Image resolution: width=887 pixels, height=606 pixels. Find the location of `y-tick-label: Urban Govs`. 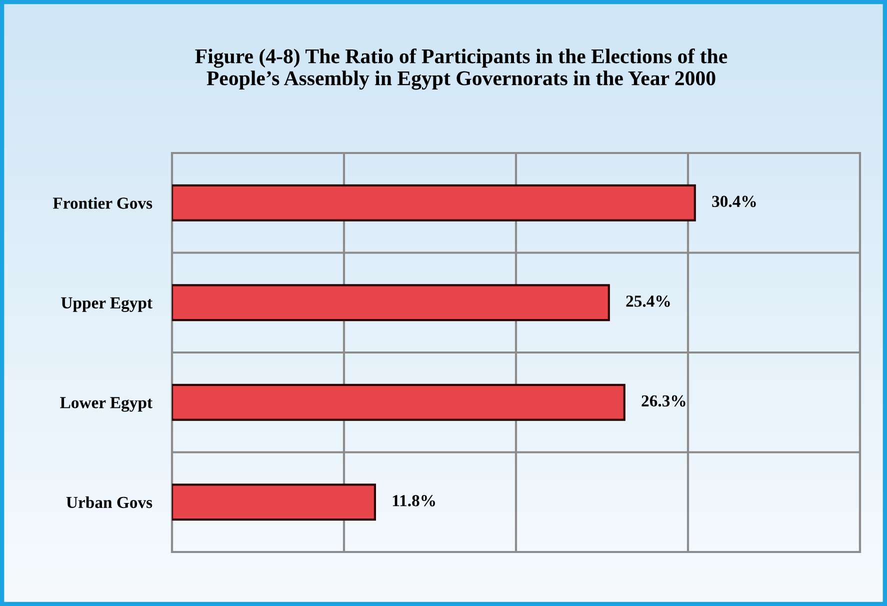

y-tick-label: Urban Govs is located at coordinates (109, 502).